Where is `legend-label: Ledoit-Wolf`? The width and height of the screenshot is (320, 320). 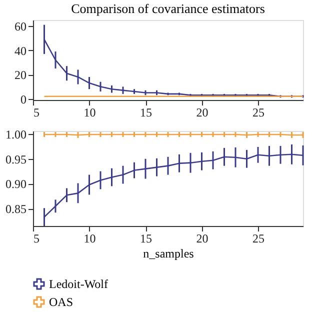 legend-label: Ledoit-Wolf is located at coordinates (78, 284).